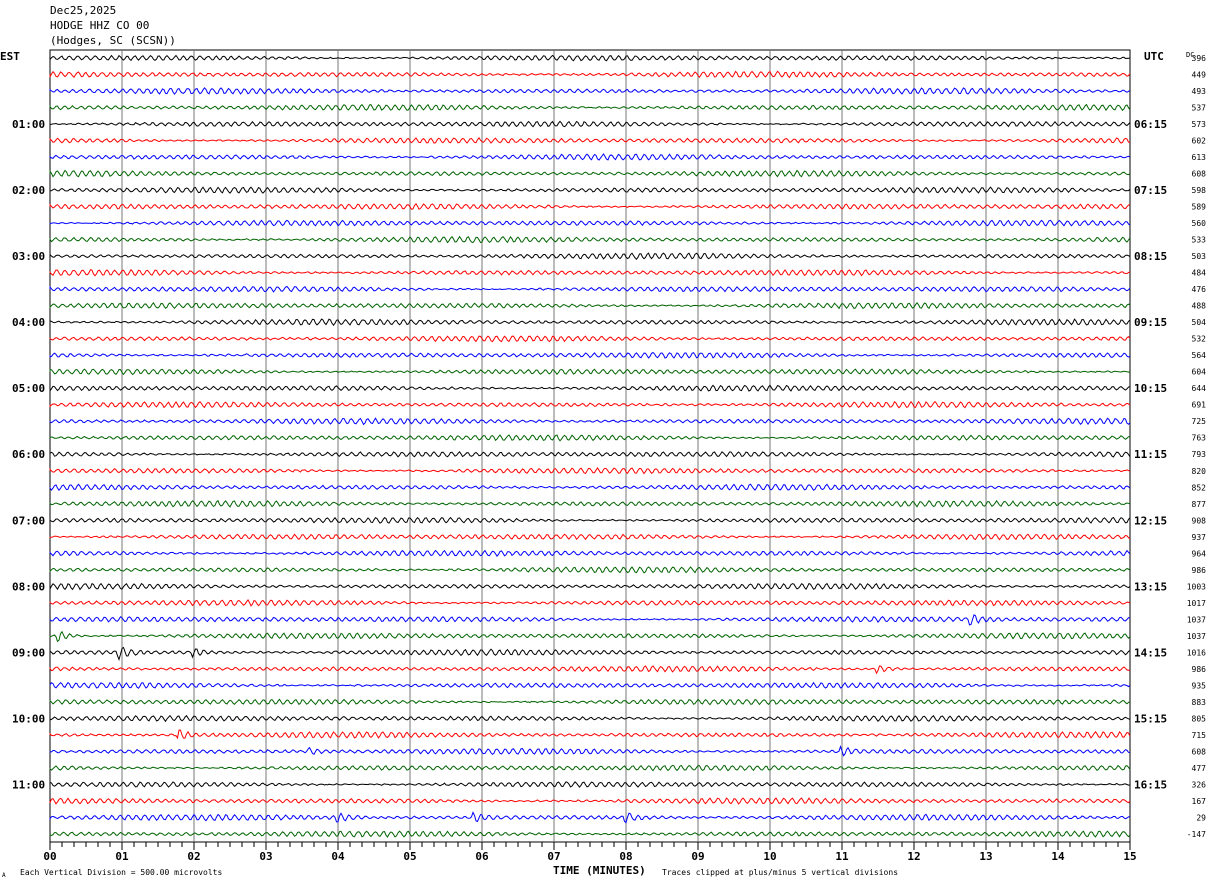 This screenshot has width=1210, height=886. I want to click on est-hour-label: 11:00, so click(28, 784).